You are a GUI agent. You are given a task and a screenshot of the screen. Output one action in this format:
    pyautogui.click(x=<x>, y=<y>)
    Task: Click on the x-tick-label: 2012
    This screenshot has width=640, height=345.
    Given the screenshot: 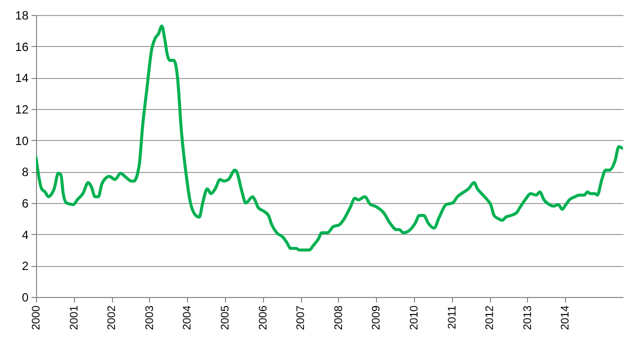 What is the action you would take?
    pyautogui.click(x=490, y=318)
    